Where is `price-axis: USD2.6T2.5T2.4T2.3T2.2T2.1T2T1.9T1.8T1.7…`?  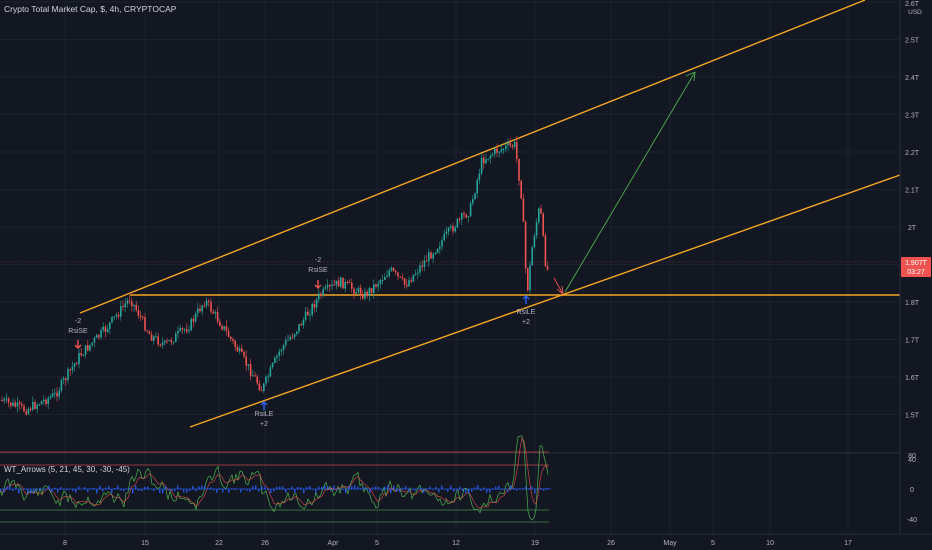
price-axis: USD2.6T2.5T2.4T2.3T2.2T2.1T2T1.9T1.8T1.7… is located at coordinates (915, 267).